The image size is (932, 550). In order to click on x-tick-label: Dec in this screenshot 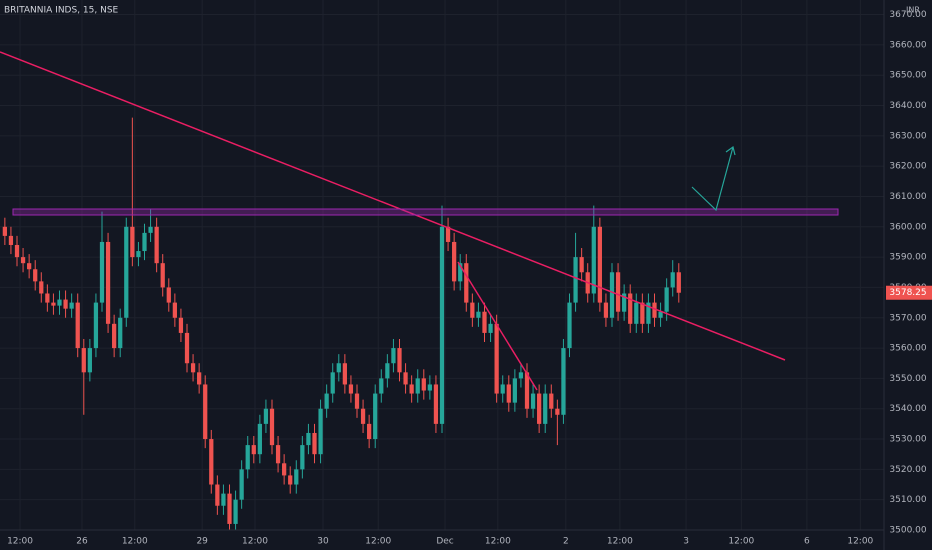, I will do `click(444, 542)`.